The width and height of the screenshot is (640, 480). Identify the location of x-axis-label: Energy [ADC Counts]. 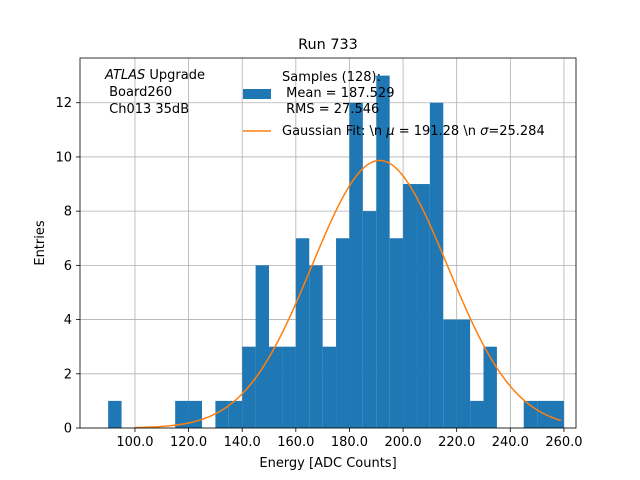
(327, 463).